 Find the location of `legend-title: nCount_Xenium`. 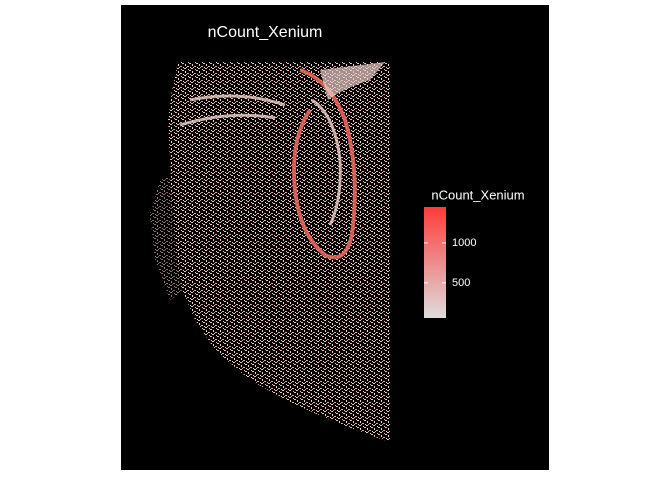

legend-title: nCount_Xenium is located at coordinates (477, 194).